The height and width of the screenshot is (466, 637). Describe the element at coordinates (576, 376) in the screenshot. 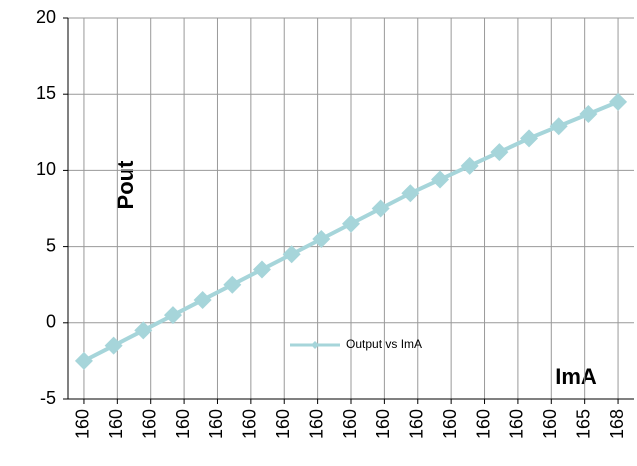

I see `x-axis-label: ImA` at that location.